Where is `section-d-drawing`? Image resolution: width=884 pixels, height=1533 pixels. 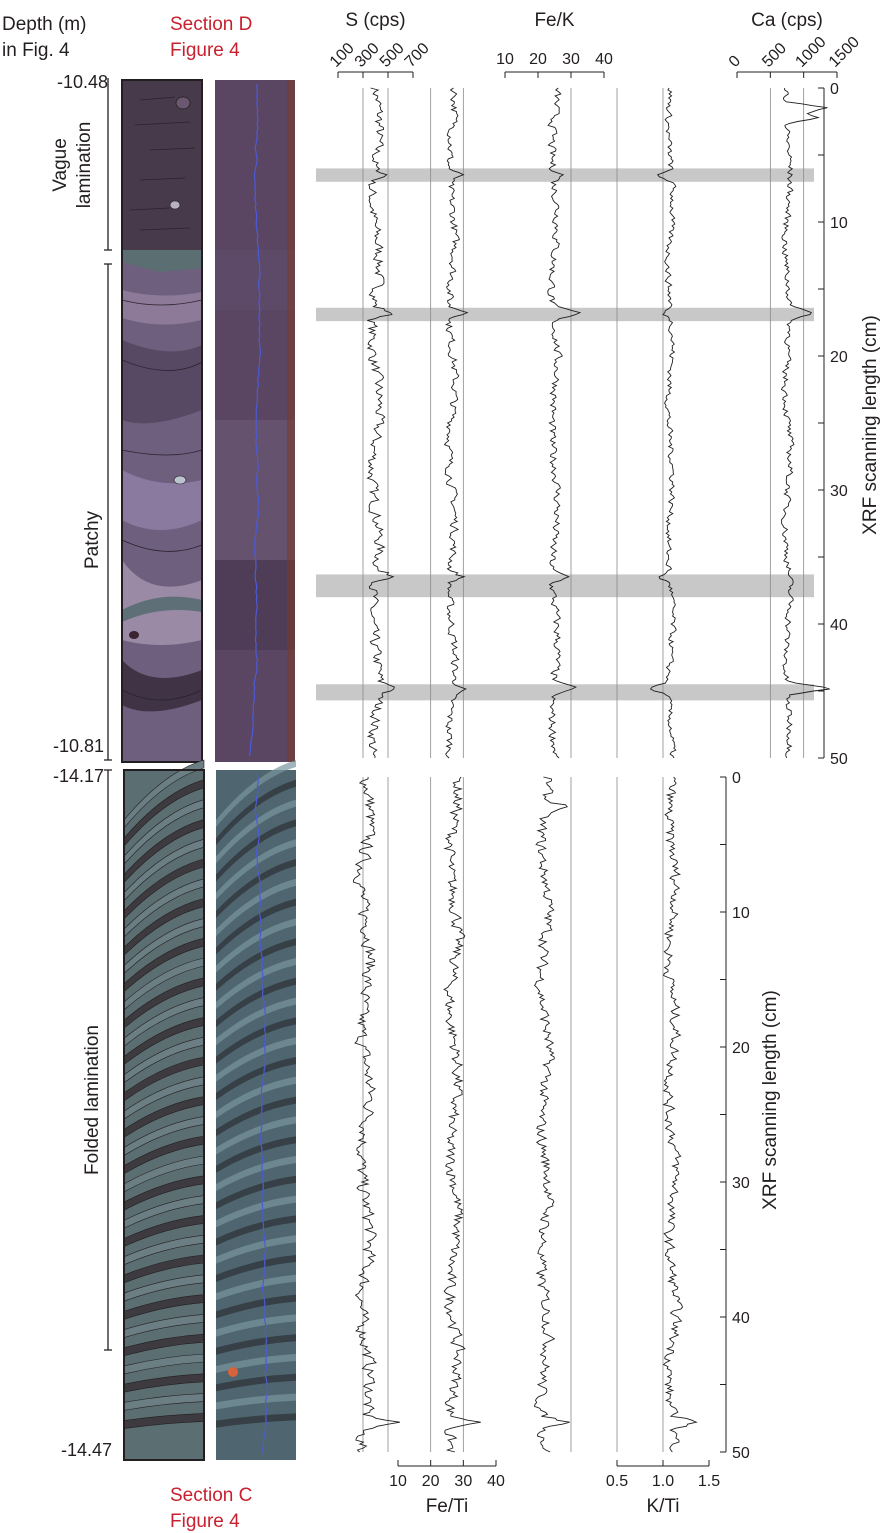
section-d-drawing is located at coordinates (162, 421).